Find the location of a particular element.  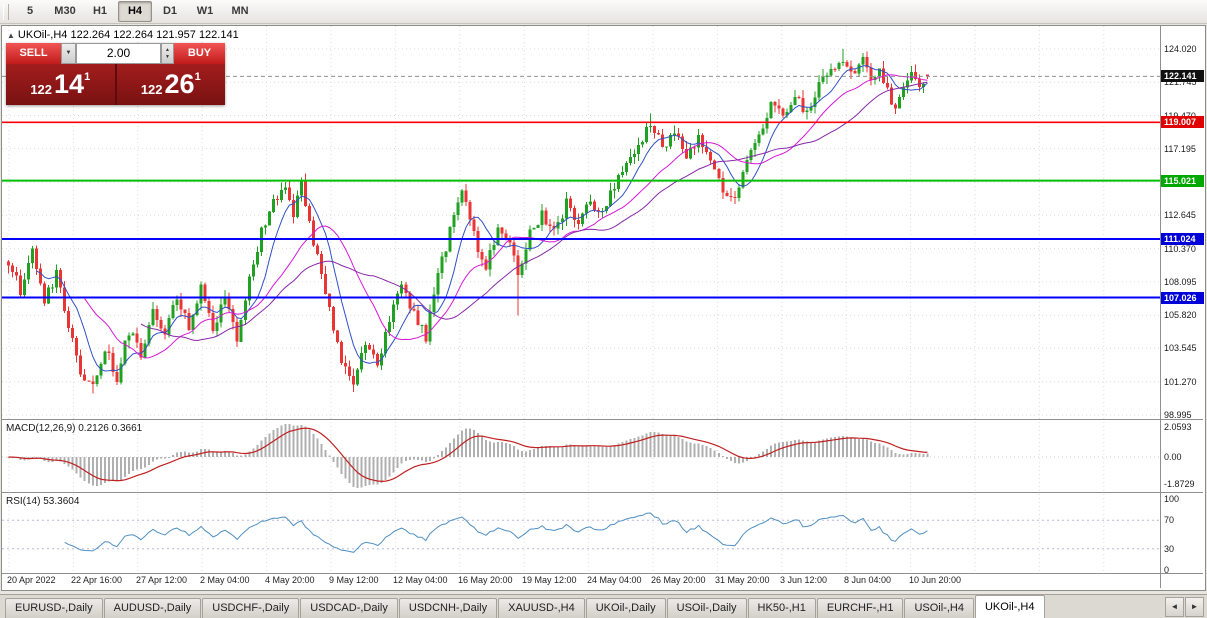

timeframe-button-5: 5 is located at coordinates (30, 11).